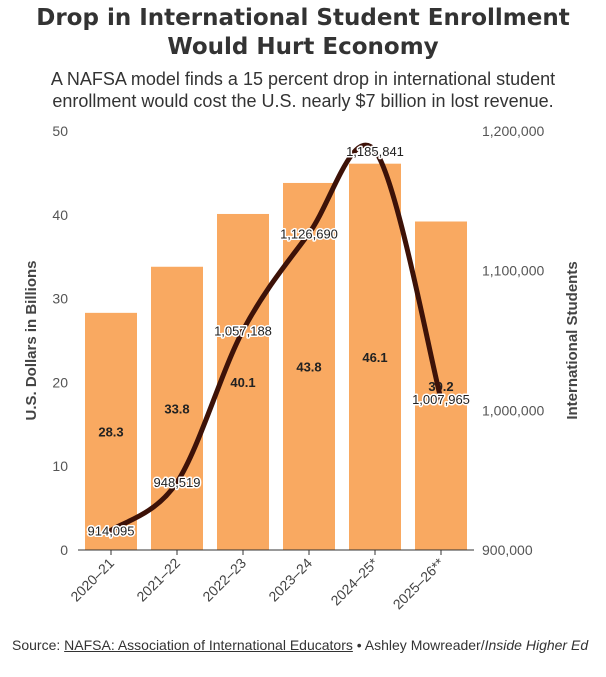 The height and width of the screenshot is (677, 606). Describe the element at coordinates (290, 580) in the screenshot. I see `x-axis-tick-label: 2023–24` at that location.